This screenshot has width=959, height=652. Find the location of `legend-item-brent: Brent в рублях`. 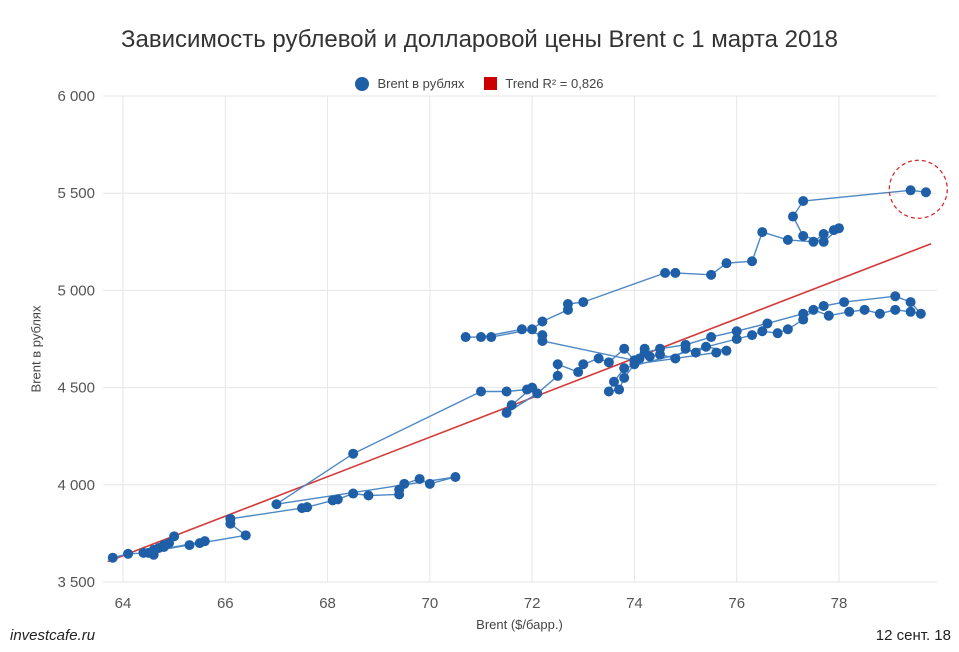

legend-item-brent: Brent в рублях is located at coordinates (409, 83).